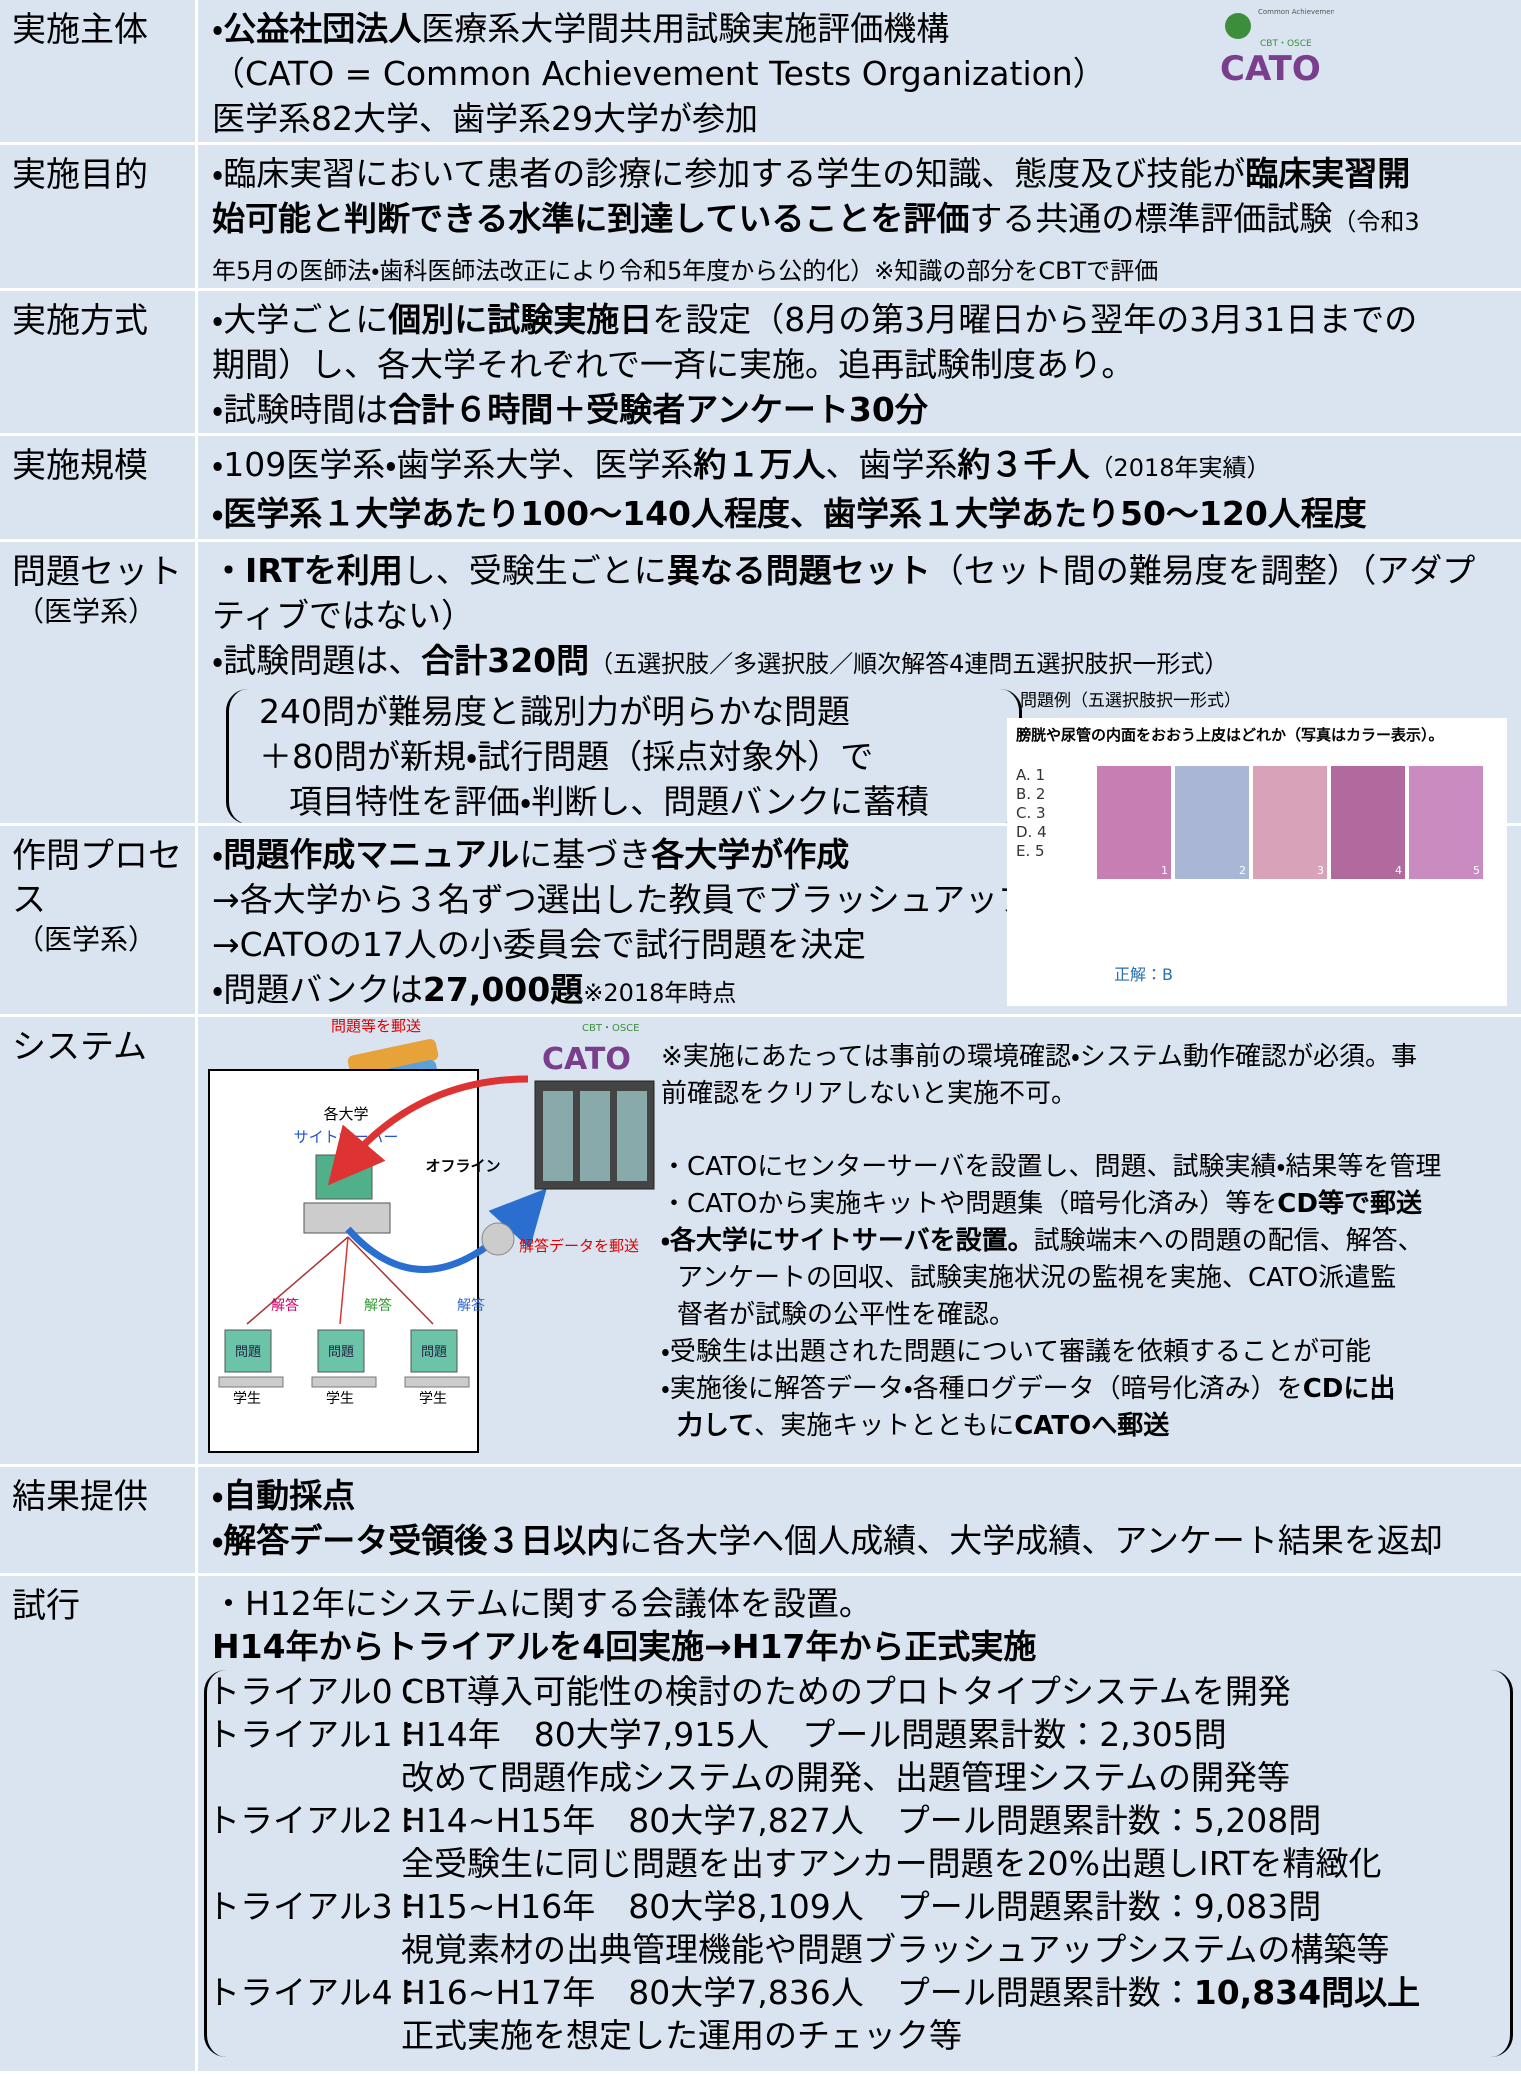 This screenshot has height=2074, width=1521. Describe the element at coordinates (814, 1734) in the screenshot. I see `text: H14年 80大学7,915人 プール問題累計数：2,305問` at that location.